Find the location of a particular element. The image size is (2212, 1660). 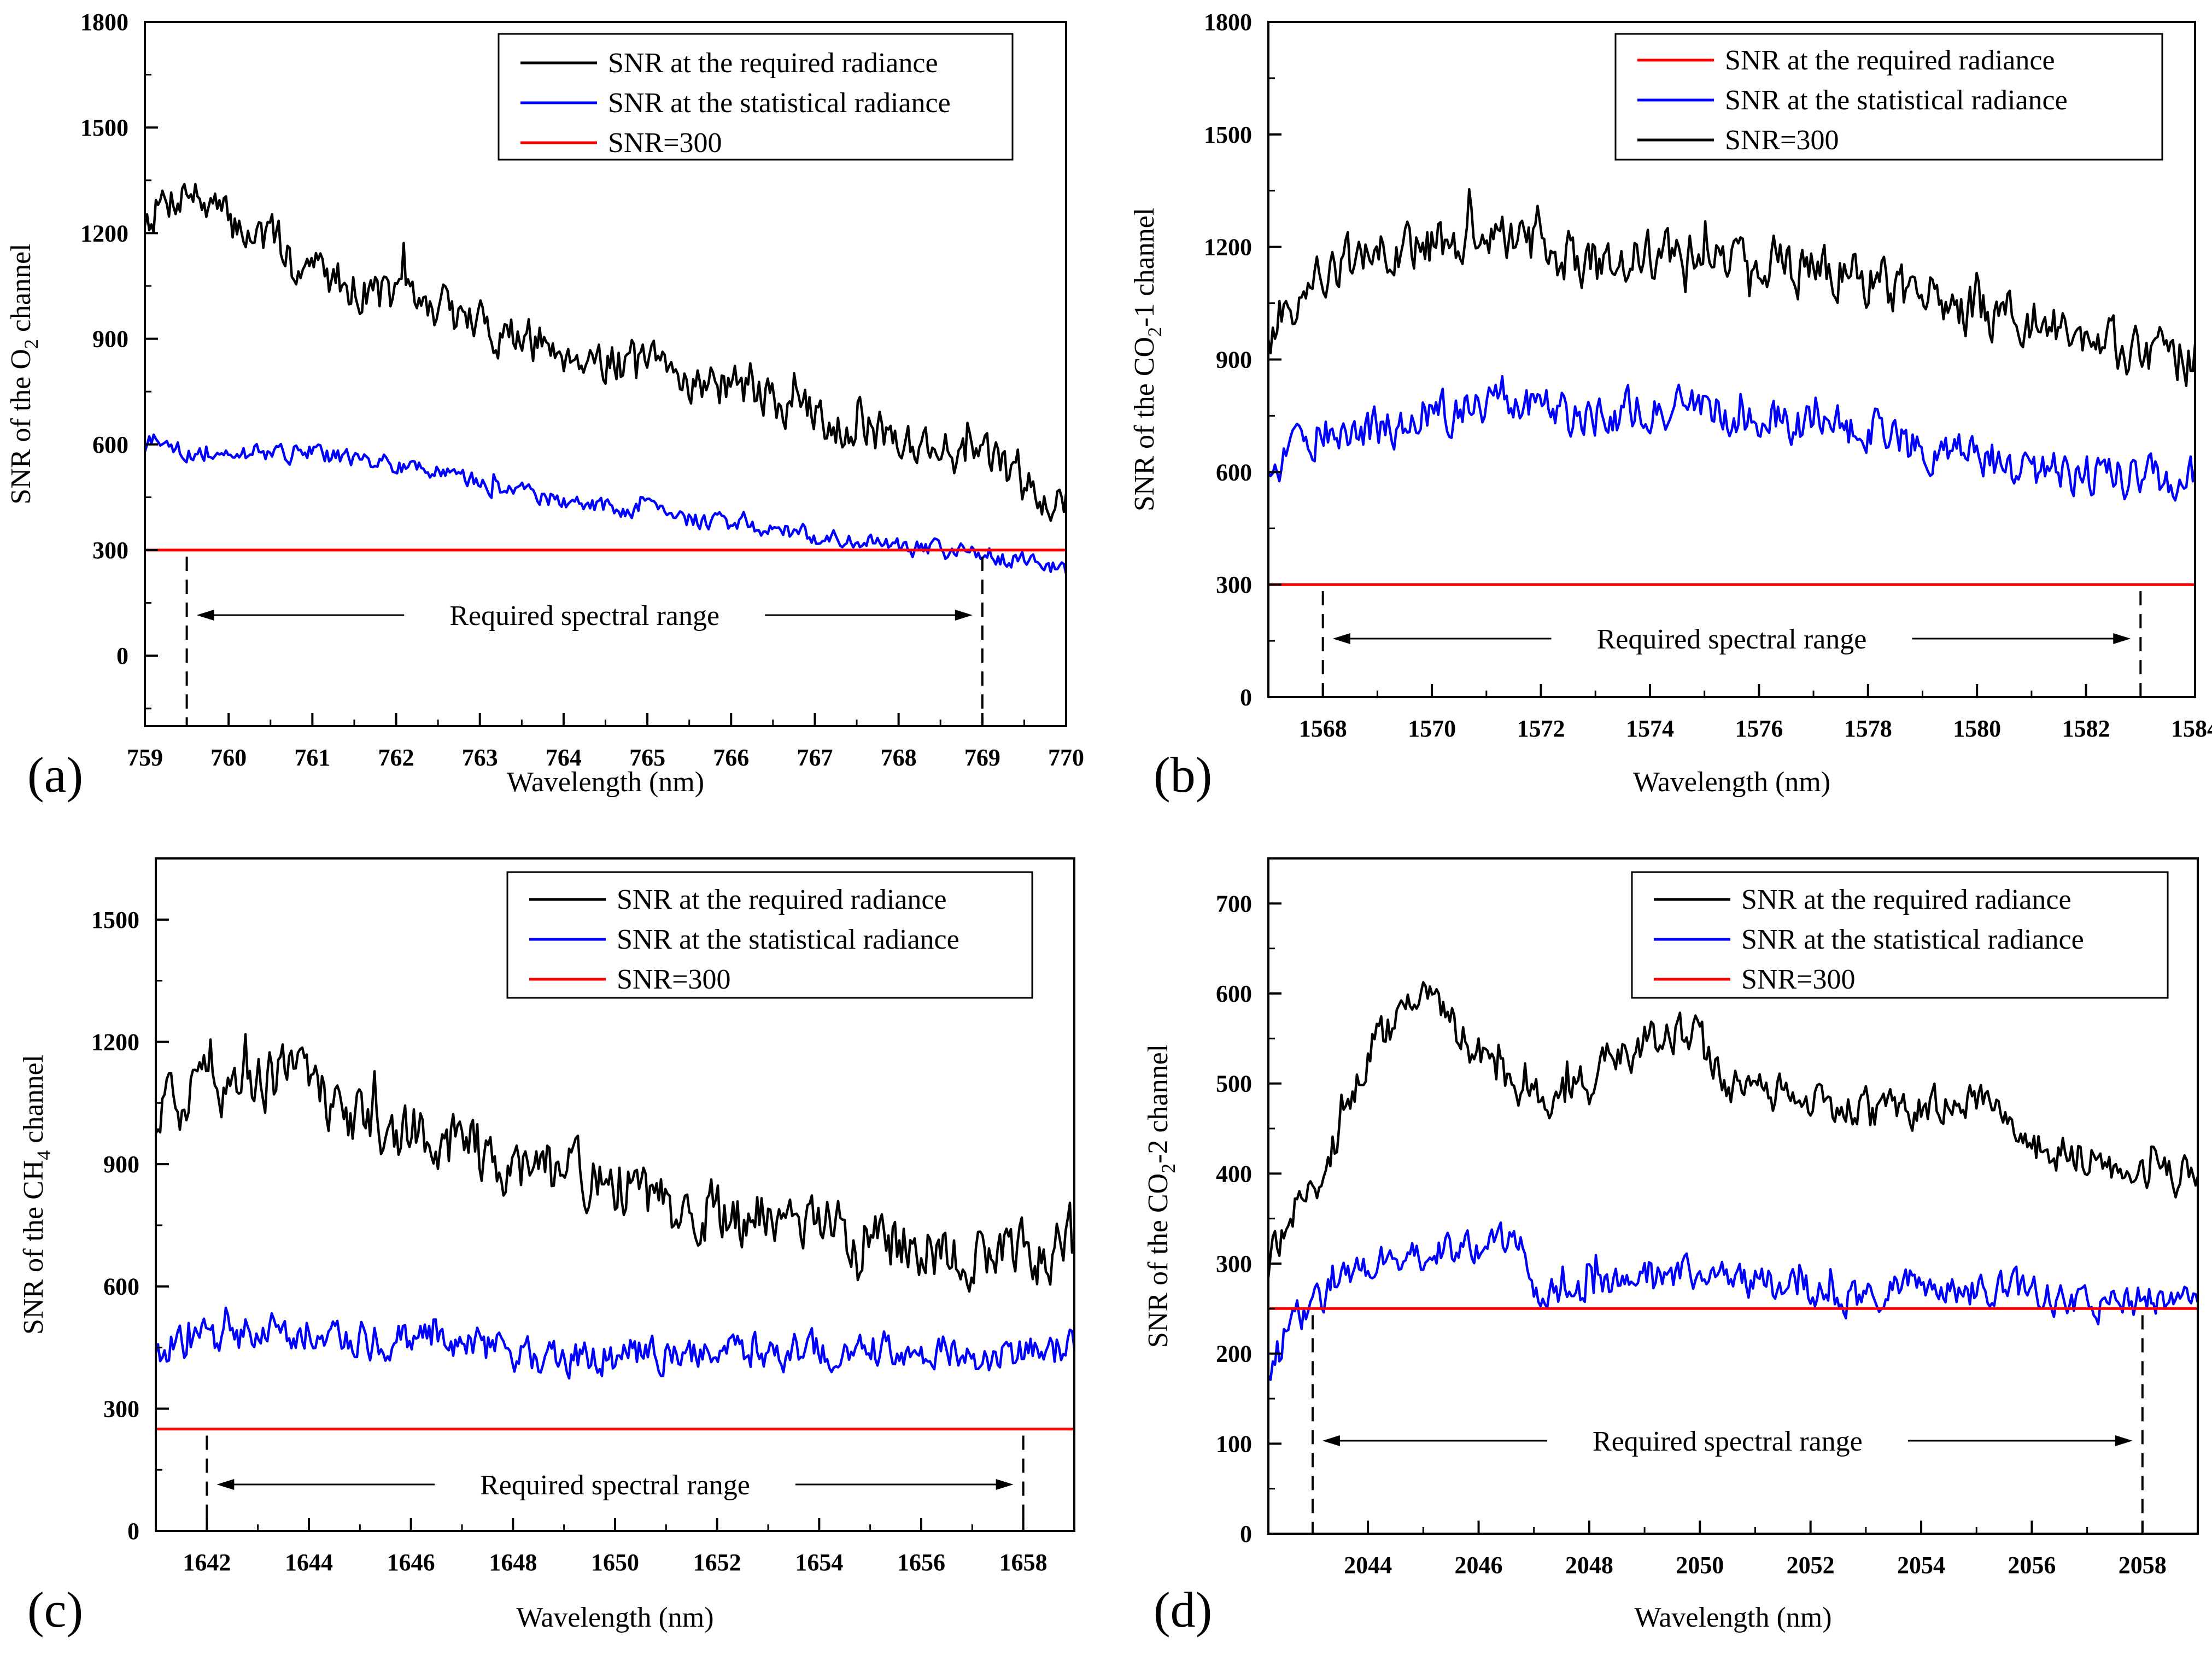

y-axis-title: SNR of the O2 channel is located at coordinates (24, 374).